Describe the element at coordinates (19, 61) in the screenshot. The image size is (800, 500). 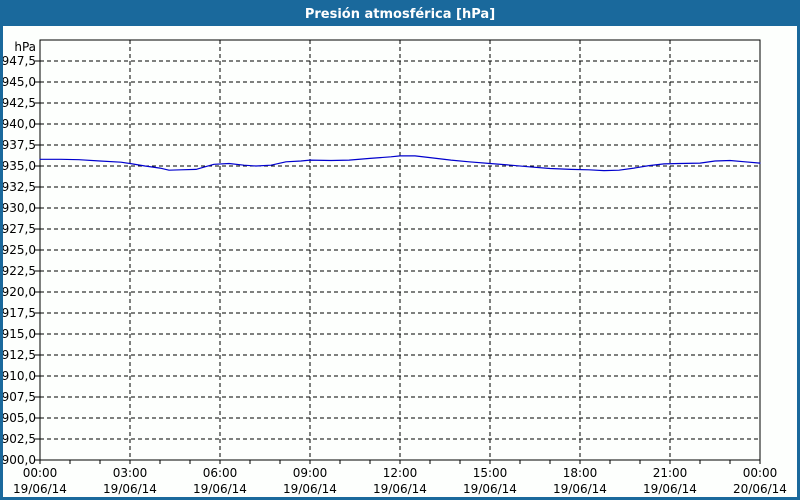
I see `y-tick-label: 947,5` at that location.